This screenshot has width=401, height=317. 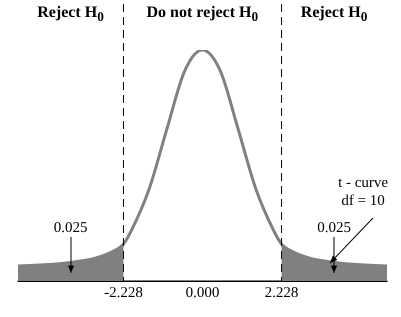 What do you see at coordinates (203, 292) in the screenshot?
I see `x-tick-label: 0.000` at bounding box center [203, 292].